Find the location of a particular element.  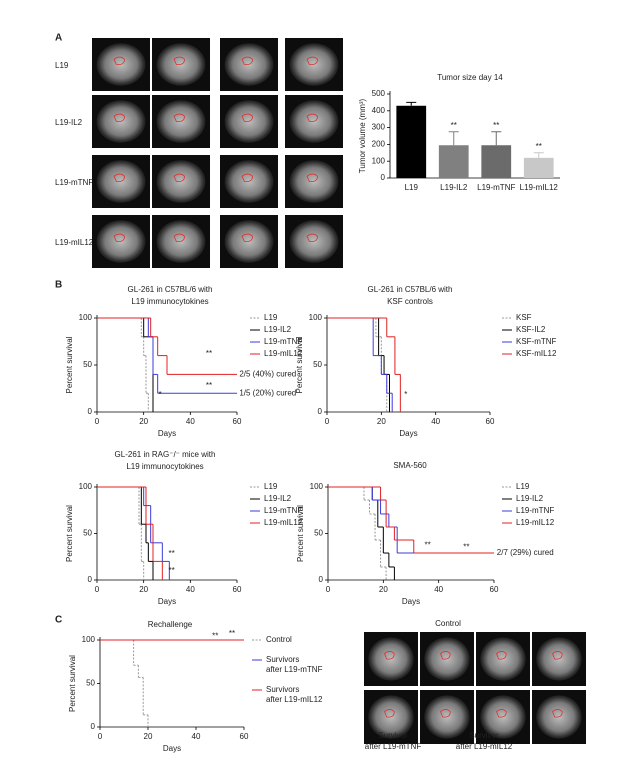

mri-caption: after L19-mIL12 is located at coordinates (484, 746).